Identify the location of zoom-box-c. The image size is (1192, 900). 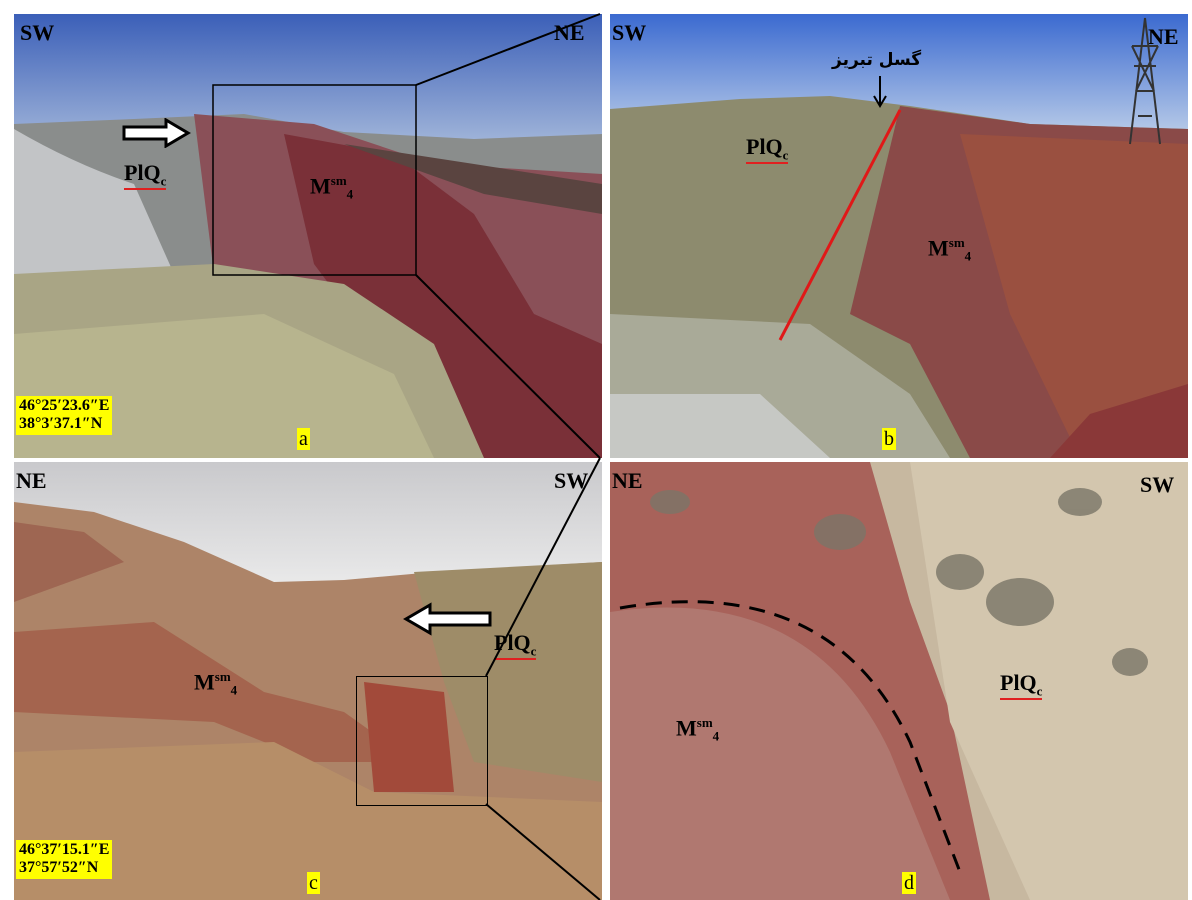
(422, 741).